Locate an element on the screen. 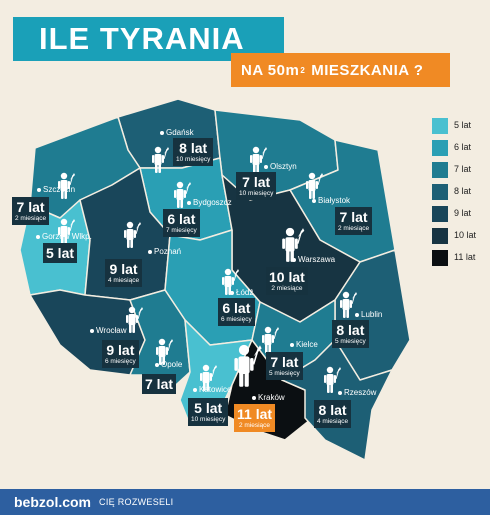 This screenshot has width=490, height=515. legend-item: 5 lat is located at coordinates (461, 126).